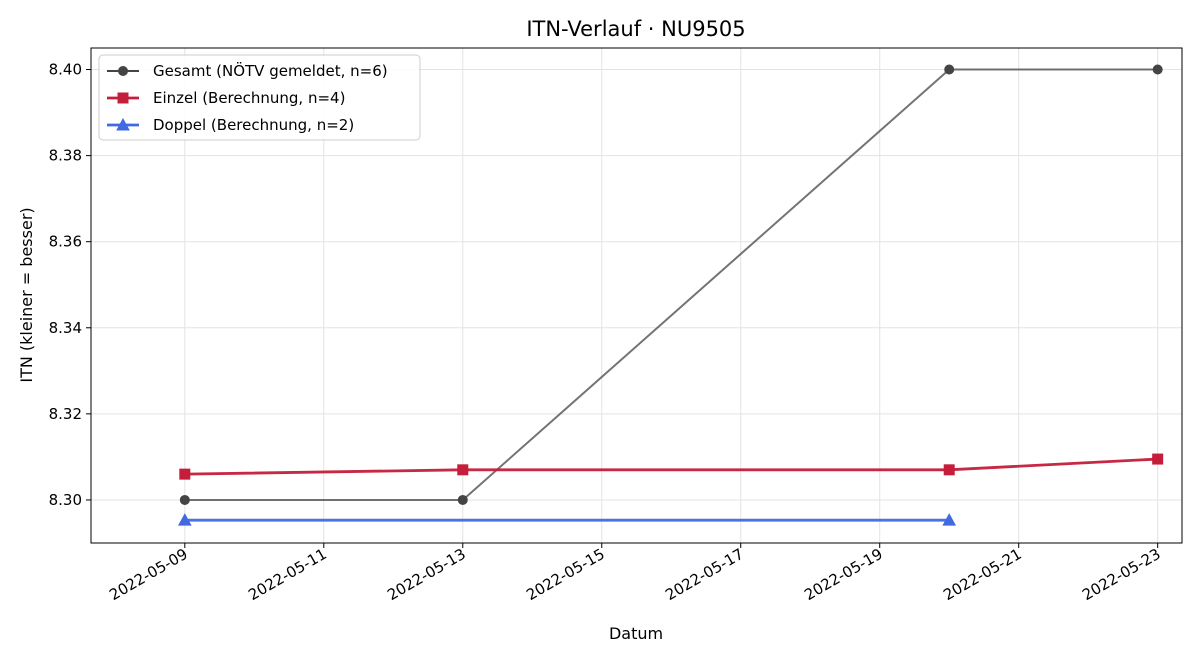  I want to click on y-tick-label: 8.40, so click(65, 70).